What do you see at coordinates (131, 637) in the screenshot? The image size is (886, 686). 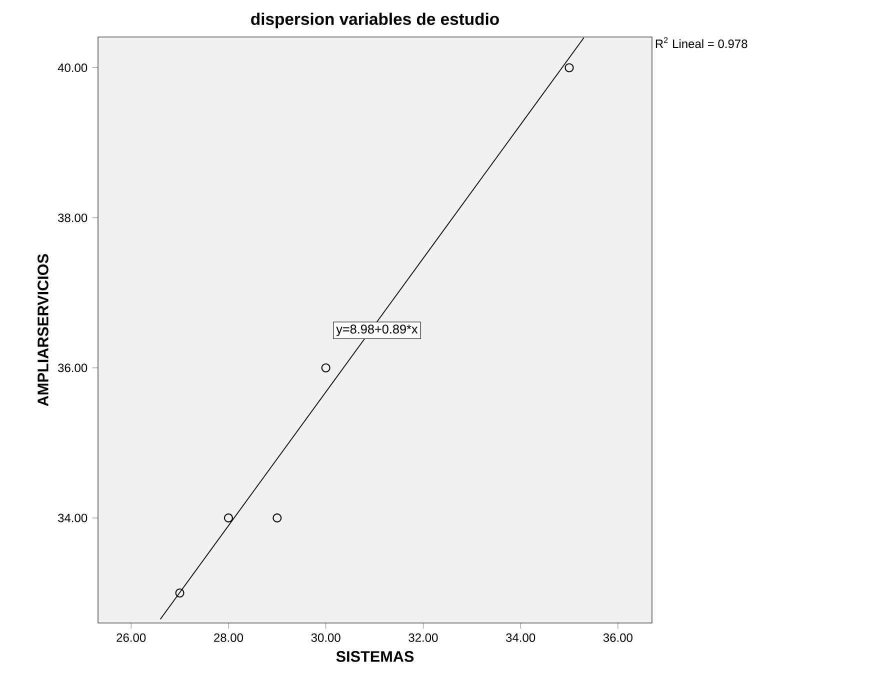 I see `x-tick-label: 26.00` at bounding box center [131, 637].